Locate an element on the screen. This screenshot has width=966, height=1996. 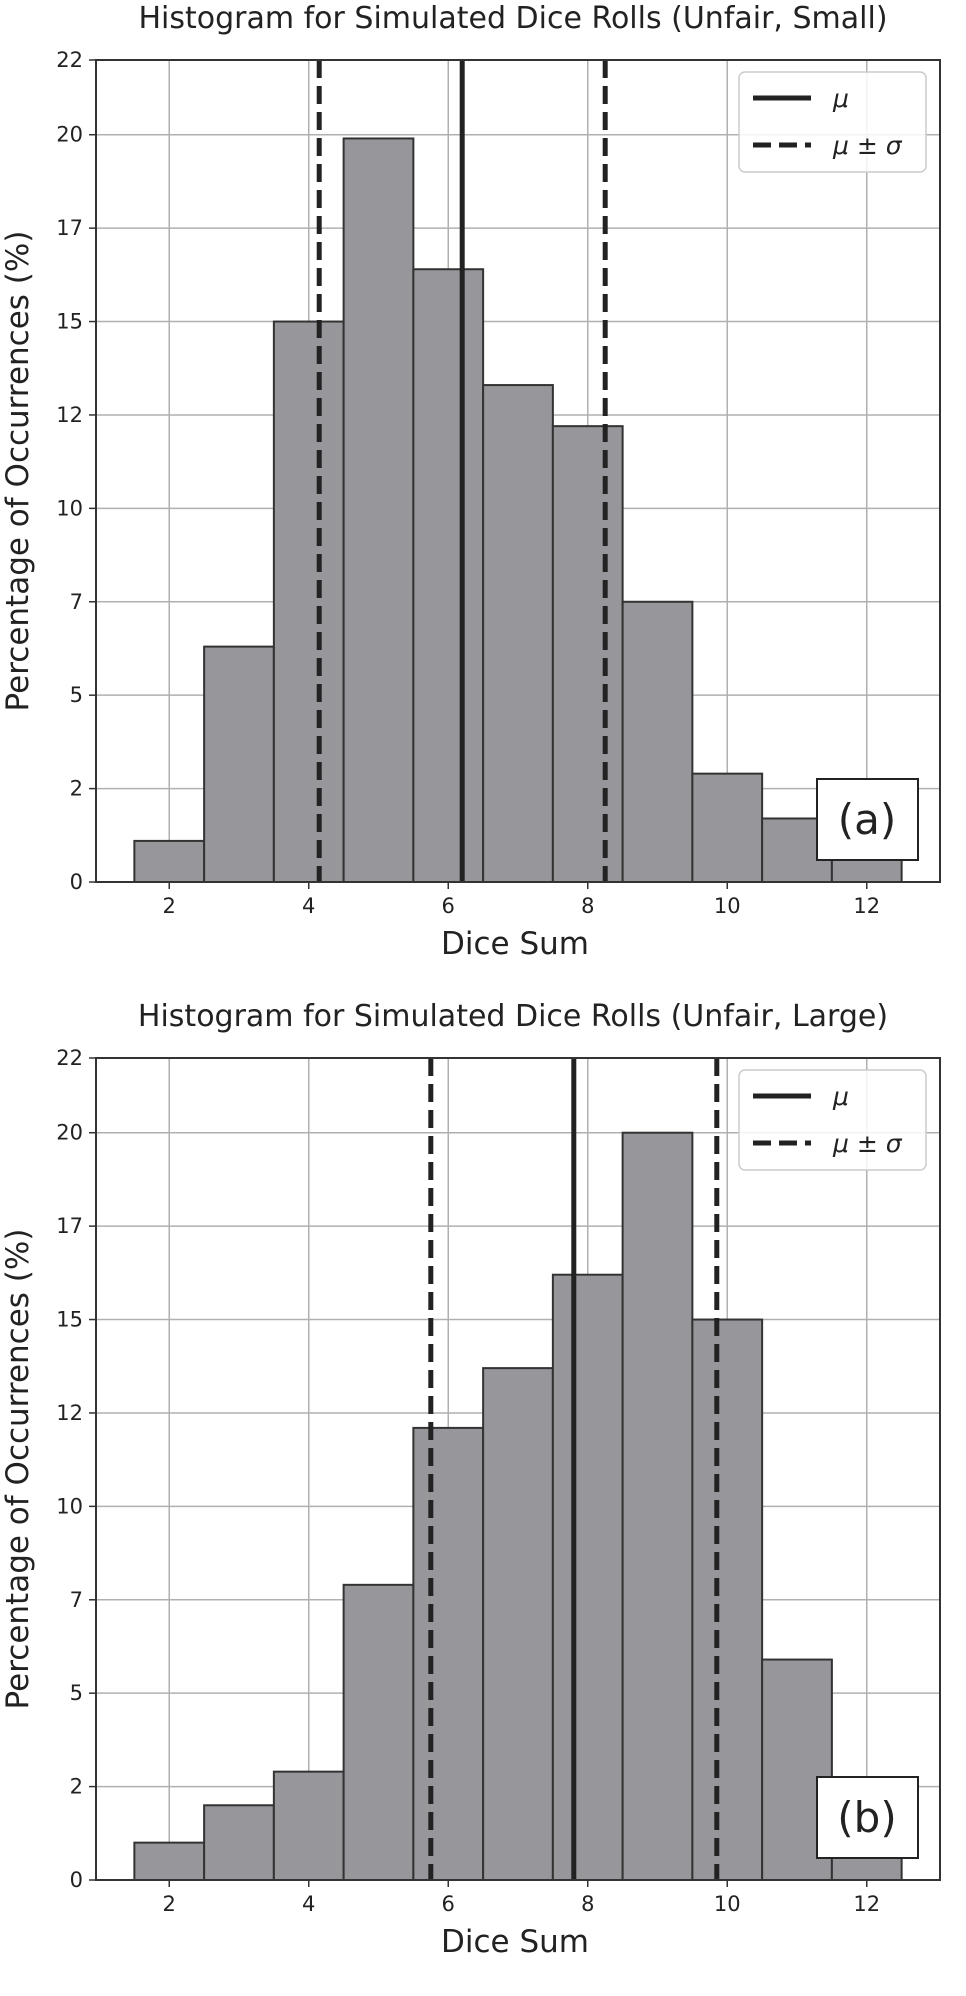
panel-label: (a) is located at coordinates (867, 819).